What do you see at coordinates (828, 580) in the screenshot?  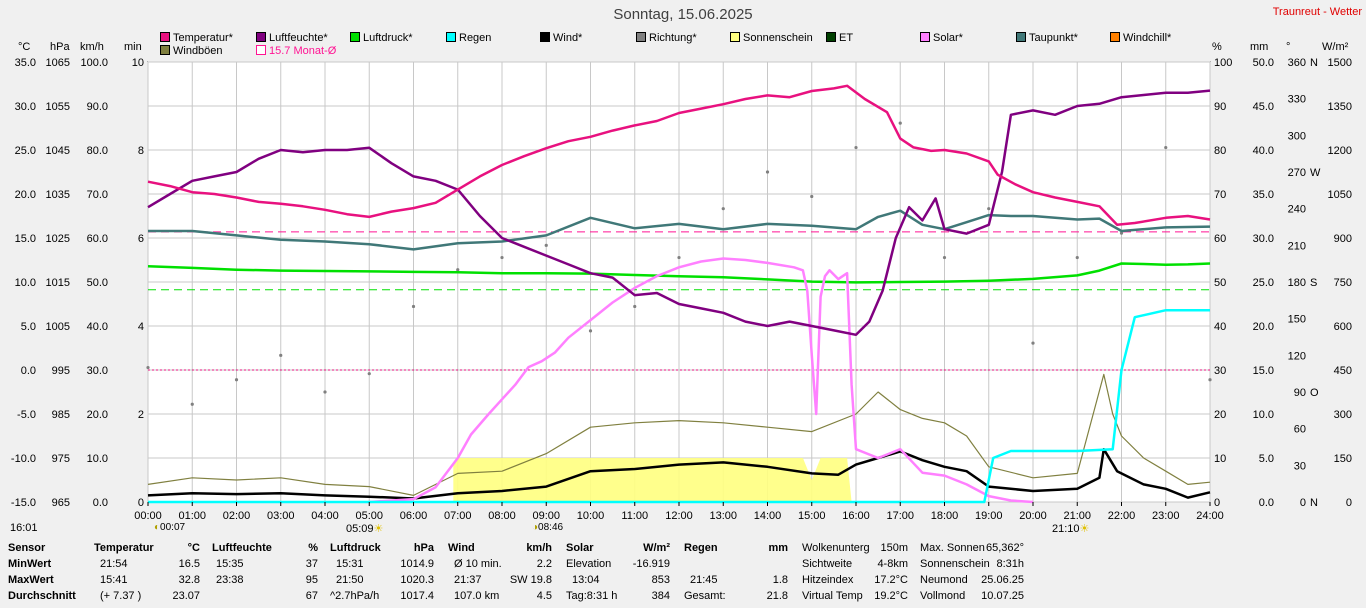 I see `extra-label: Hitzeindex` at bounding box center [828, 580].